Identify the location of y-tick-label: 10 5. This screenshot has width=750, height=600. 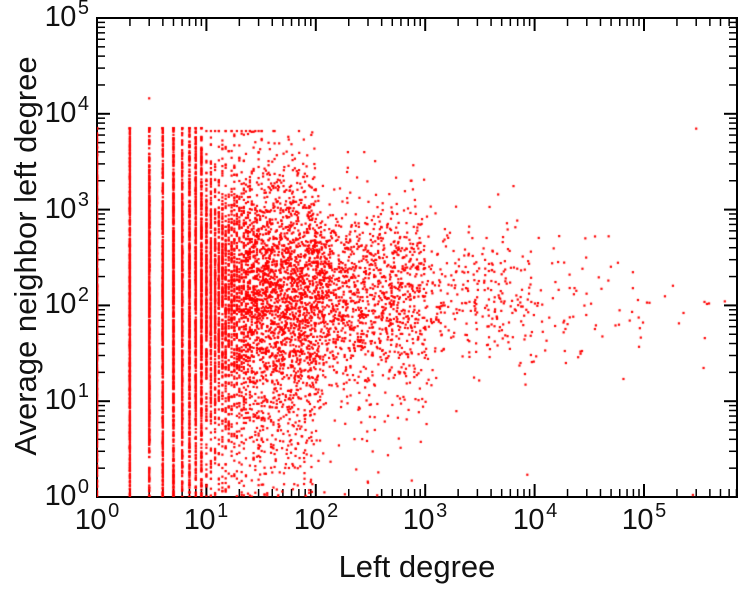
(66, 16).